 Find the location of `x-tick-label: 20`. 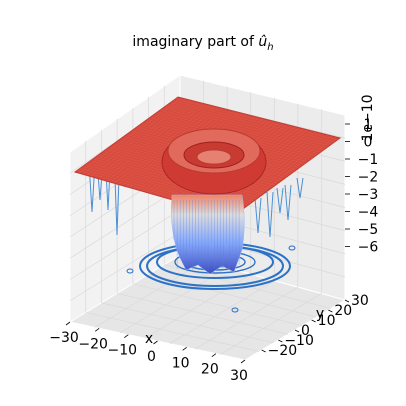

x-tick-label: 20 is located at coordinates (210, 370).